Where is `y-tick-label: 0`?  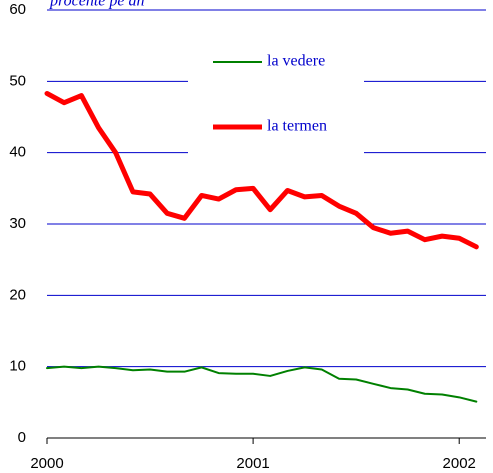
y-tick-label: 0 is located at coordinates (22, 437).